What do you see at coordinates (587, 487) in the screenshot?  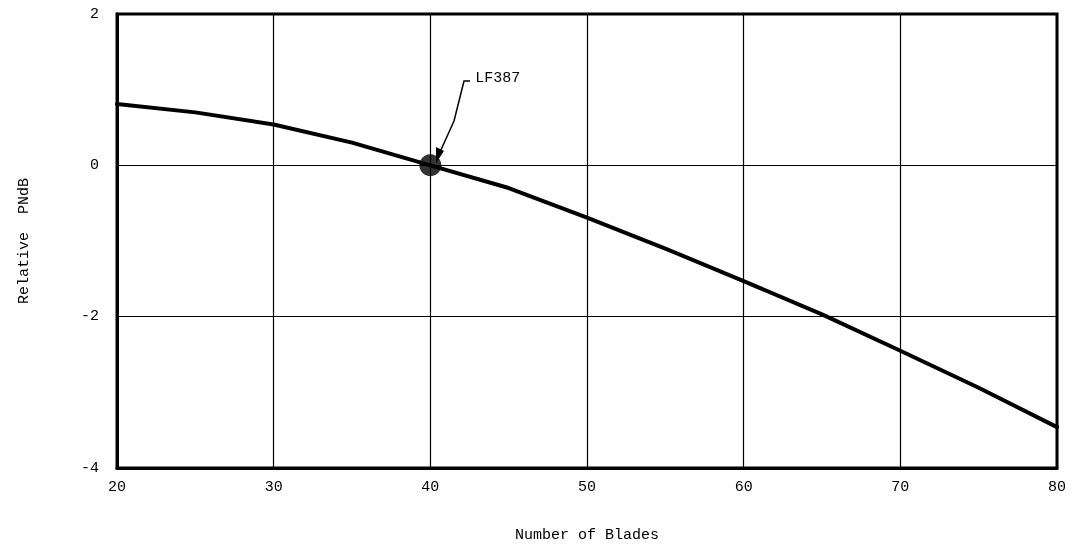 I see `x-tick-label: 50` at bounding box center [587, 487].